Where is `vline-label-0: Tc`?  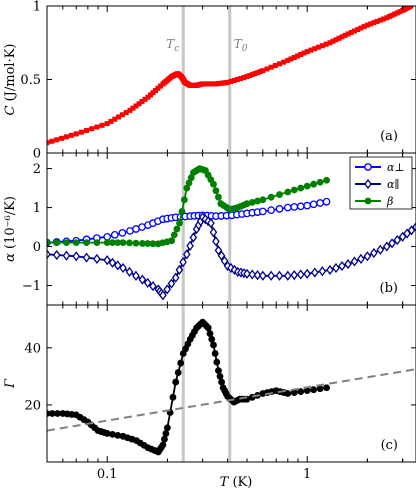
vline-label-0: Tc is located at coordinates (172, 45).